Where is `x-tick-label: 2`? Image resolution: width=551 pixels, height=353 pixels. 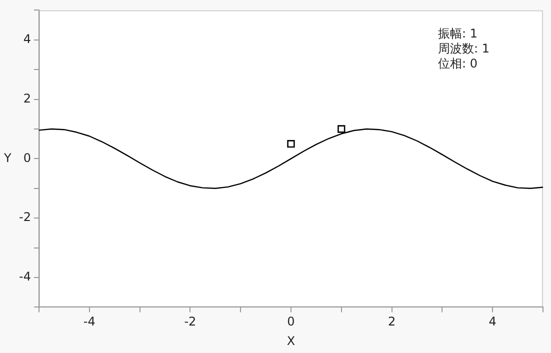 x-tick-label: 2 is located at coordinates (392, 321).